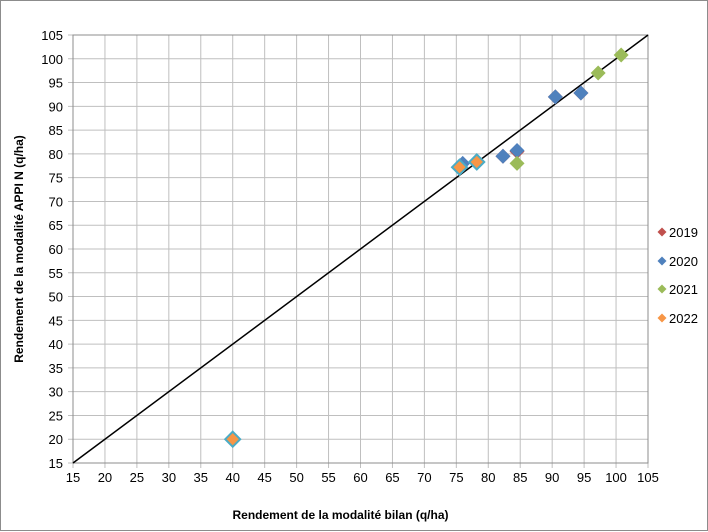 This screenshot has width=708, height=532. I want to click on legend-label-2022: 2022, so click(683, 318).